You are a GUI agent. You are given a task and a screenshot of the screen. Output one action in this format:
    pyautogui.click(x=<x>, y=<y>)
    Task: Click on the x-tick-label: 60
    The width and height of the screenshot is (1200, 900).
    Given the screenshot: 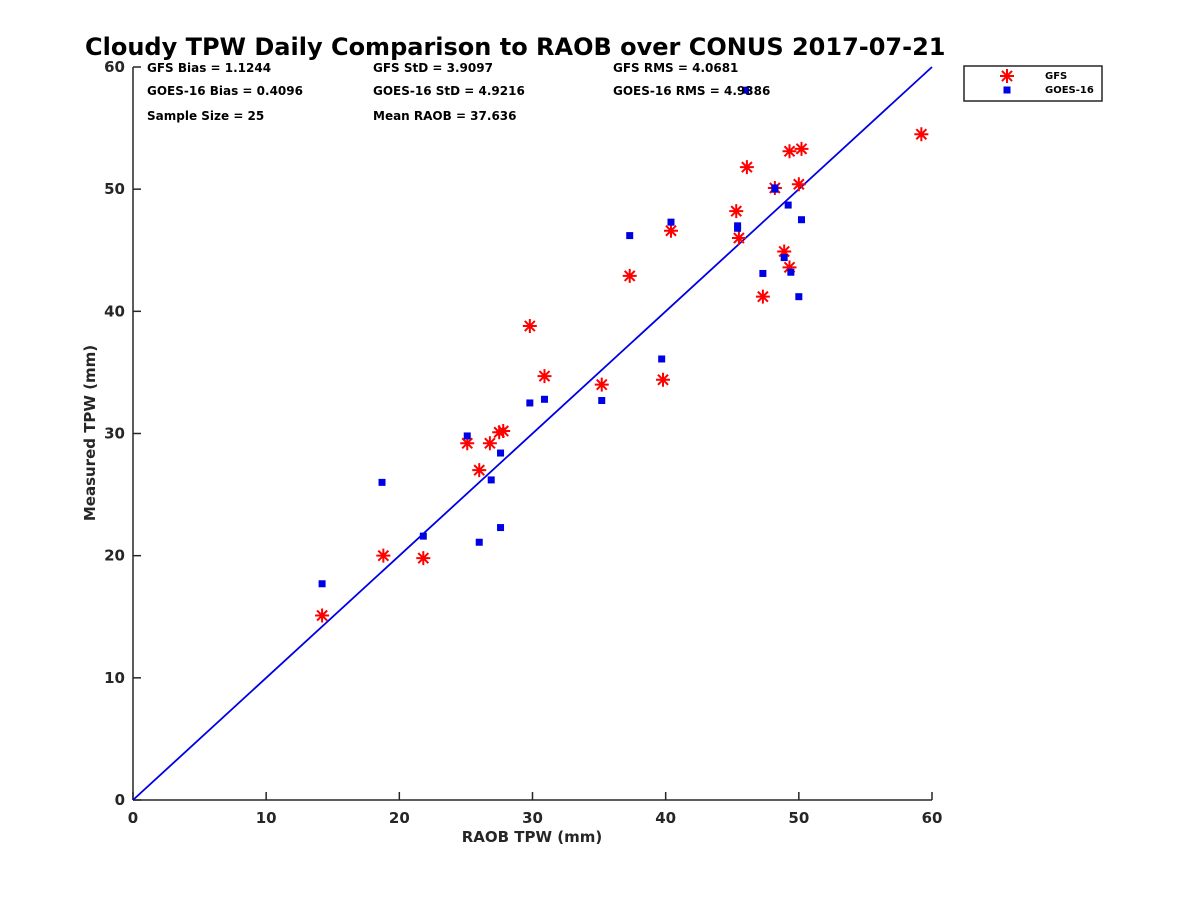 What is the action you would take?
    pyautogui.click(x=932, y=818)
    